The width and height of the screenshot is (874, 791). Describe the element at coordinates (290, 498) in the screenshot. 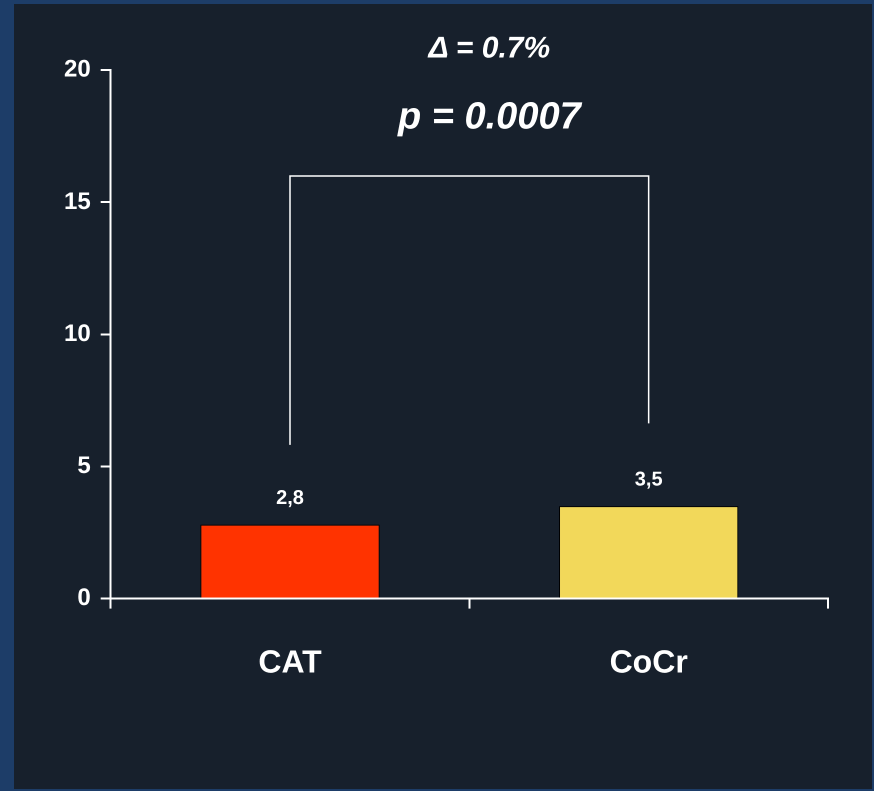

I see `data-label: 2,8` at that location.